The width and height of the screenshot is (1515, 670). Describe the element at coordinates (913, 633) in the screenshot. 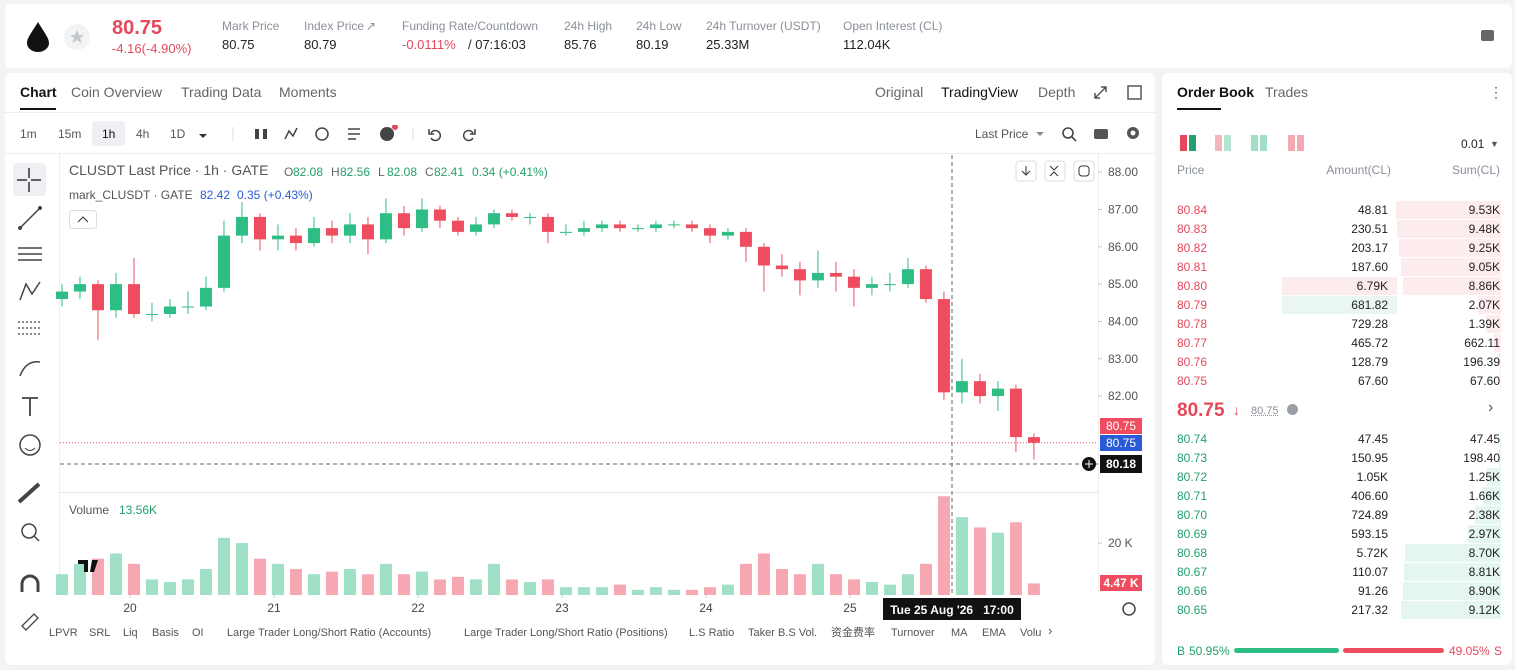

I see `indicator: Turnover` at that location.